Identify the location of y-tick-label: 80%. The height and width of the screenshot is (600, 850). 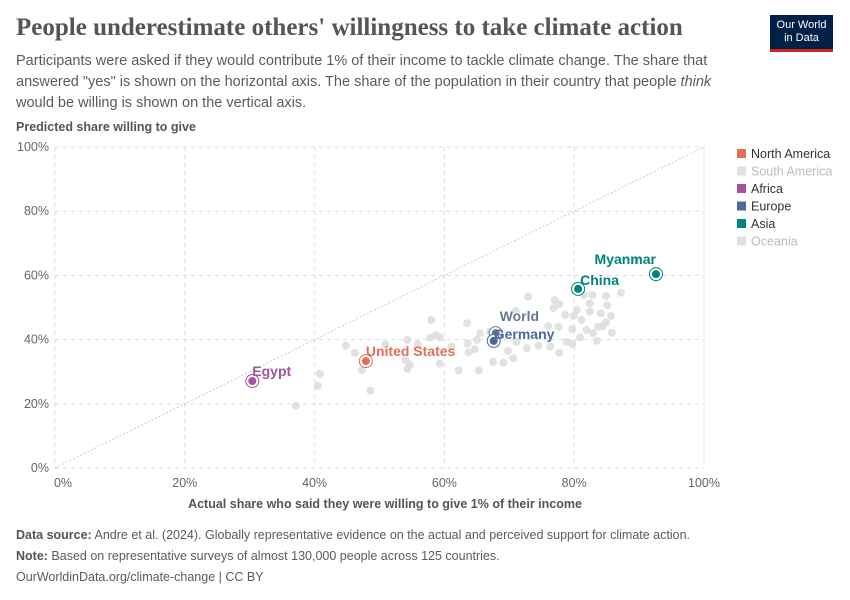
(36, 211).